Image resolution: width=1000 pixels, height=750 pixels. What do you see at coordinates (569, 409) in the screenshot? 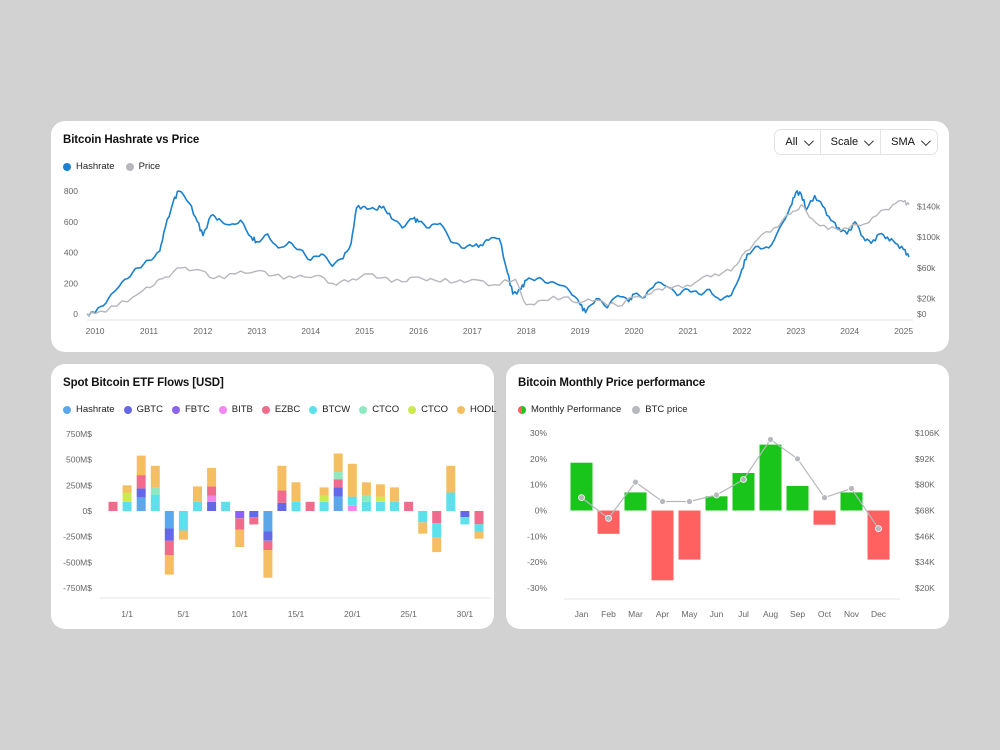
I see `legend-item-monthly-performance: Monthly Performance` at bounding box center [569, 409].